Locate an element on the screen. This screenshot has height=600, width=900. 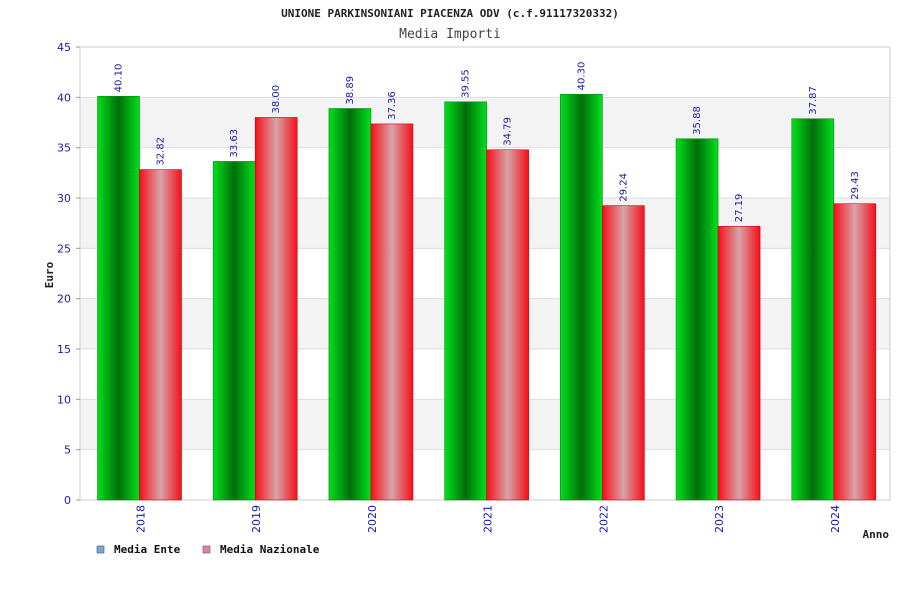
bar-media-nazionale-2021 is located at coordinates (507, 325).